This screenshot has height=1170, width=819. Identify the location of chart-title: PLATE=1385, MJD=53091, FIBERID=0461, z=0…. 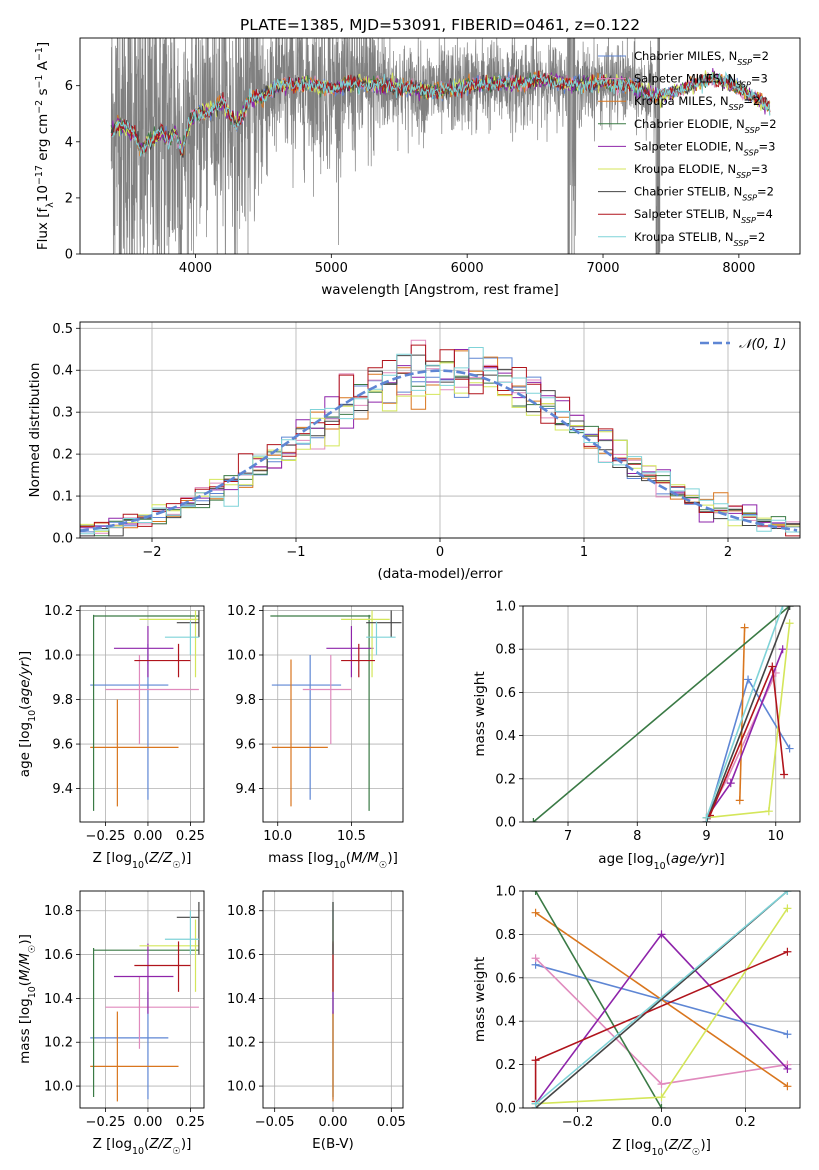
(440, 25).